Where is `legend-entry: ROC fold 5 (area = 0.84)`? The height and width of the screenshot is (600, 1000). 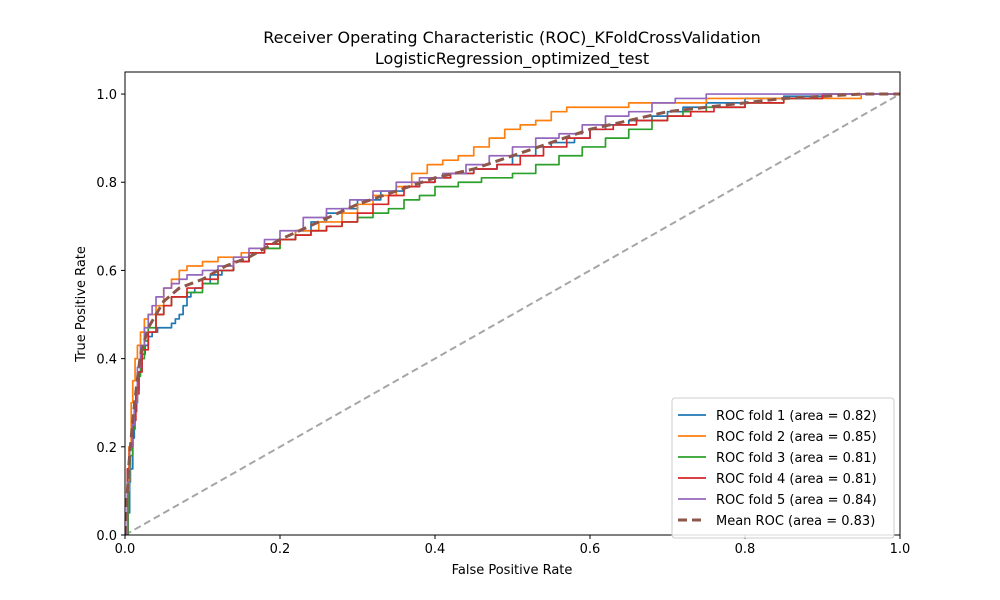
legend-entry: ROC fold 5 (area = 0.84) is located at coordinates (796, 500).